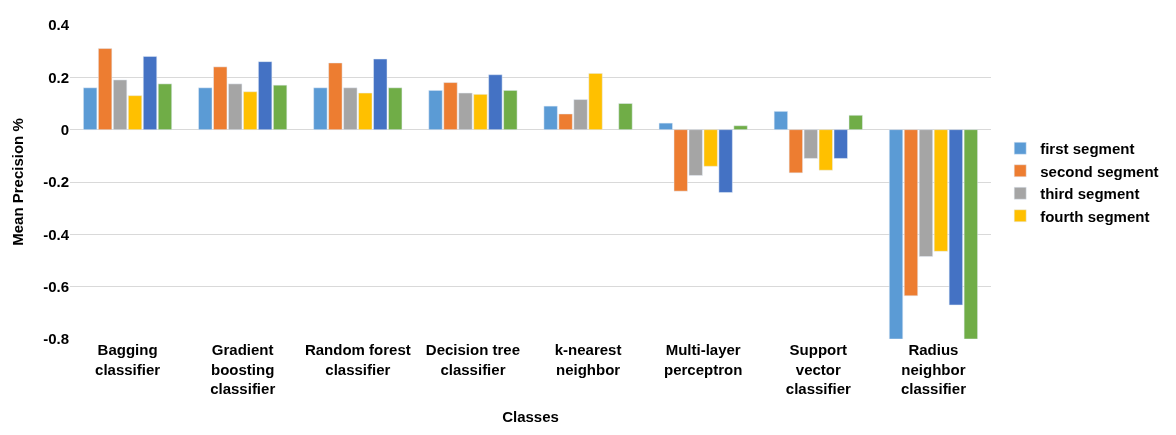 This screenshot has height=435, width=1176. I want to click on y-tick-label: -0.4, so click(56, 234).